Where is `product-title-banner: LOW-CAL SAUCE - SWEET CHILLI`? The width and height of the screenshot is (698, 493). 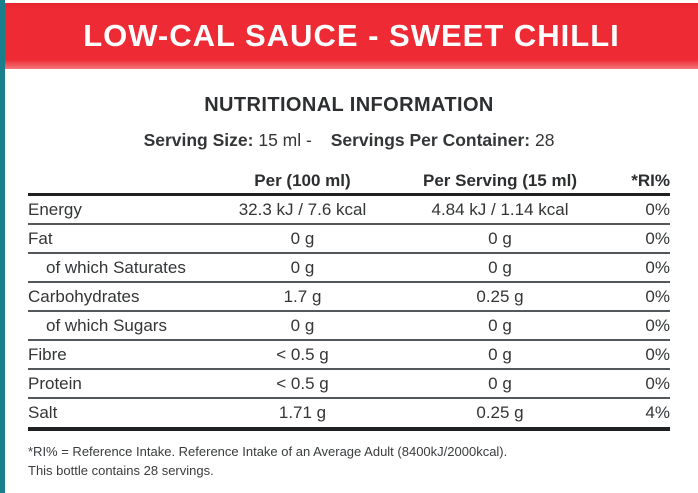
product-title-banner: LOW-CAL SAUCE - SWEET CHILLI is located at coordinates (351, 36).